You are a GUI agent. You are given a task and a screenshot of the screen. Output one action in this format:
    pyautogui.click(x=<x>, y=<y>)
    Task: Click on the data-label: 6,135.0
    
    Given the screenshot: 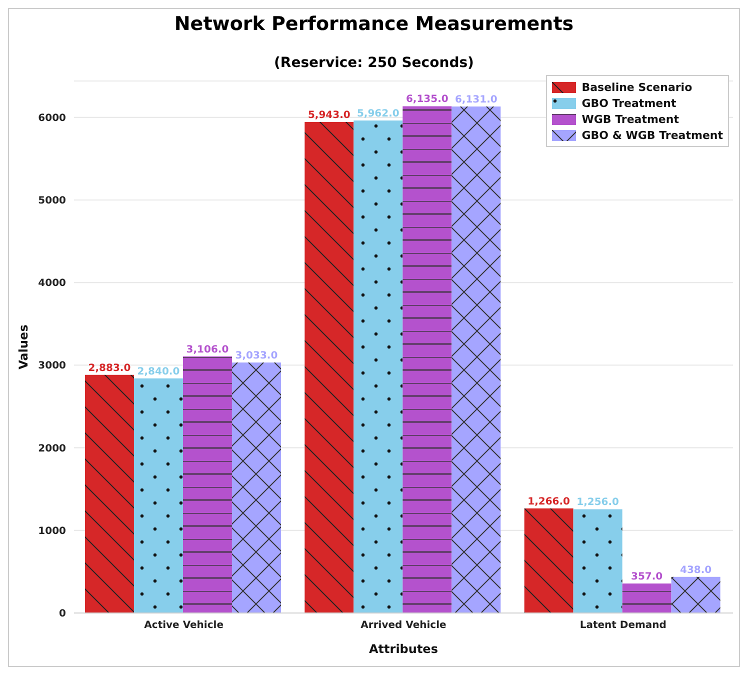 What is the action you would take?
    pyautogui.click(x=427, y=100)
    